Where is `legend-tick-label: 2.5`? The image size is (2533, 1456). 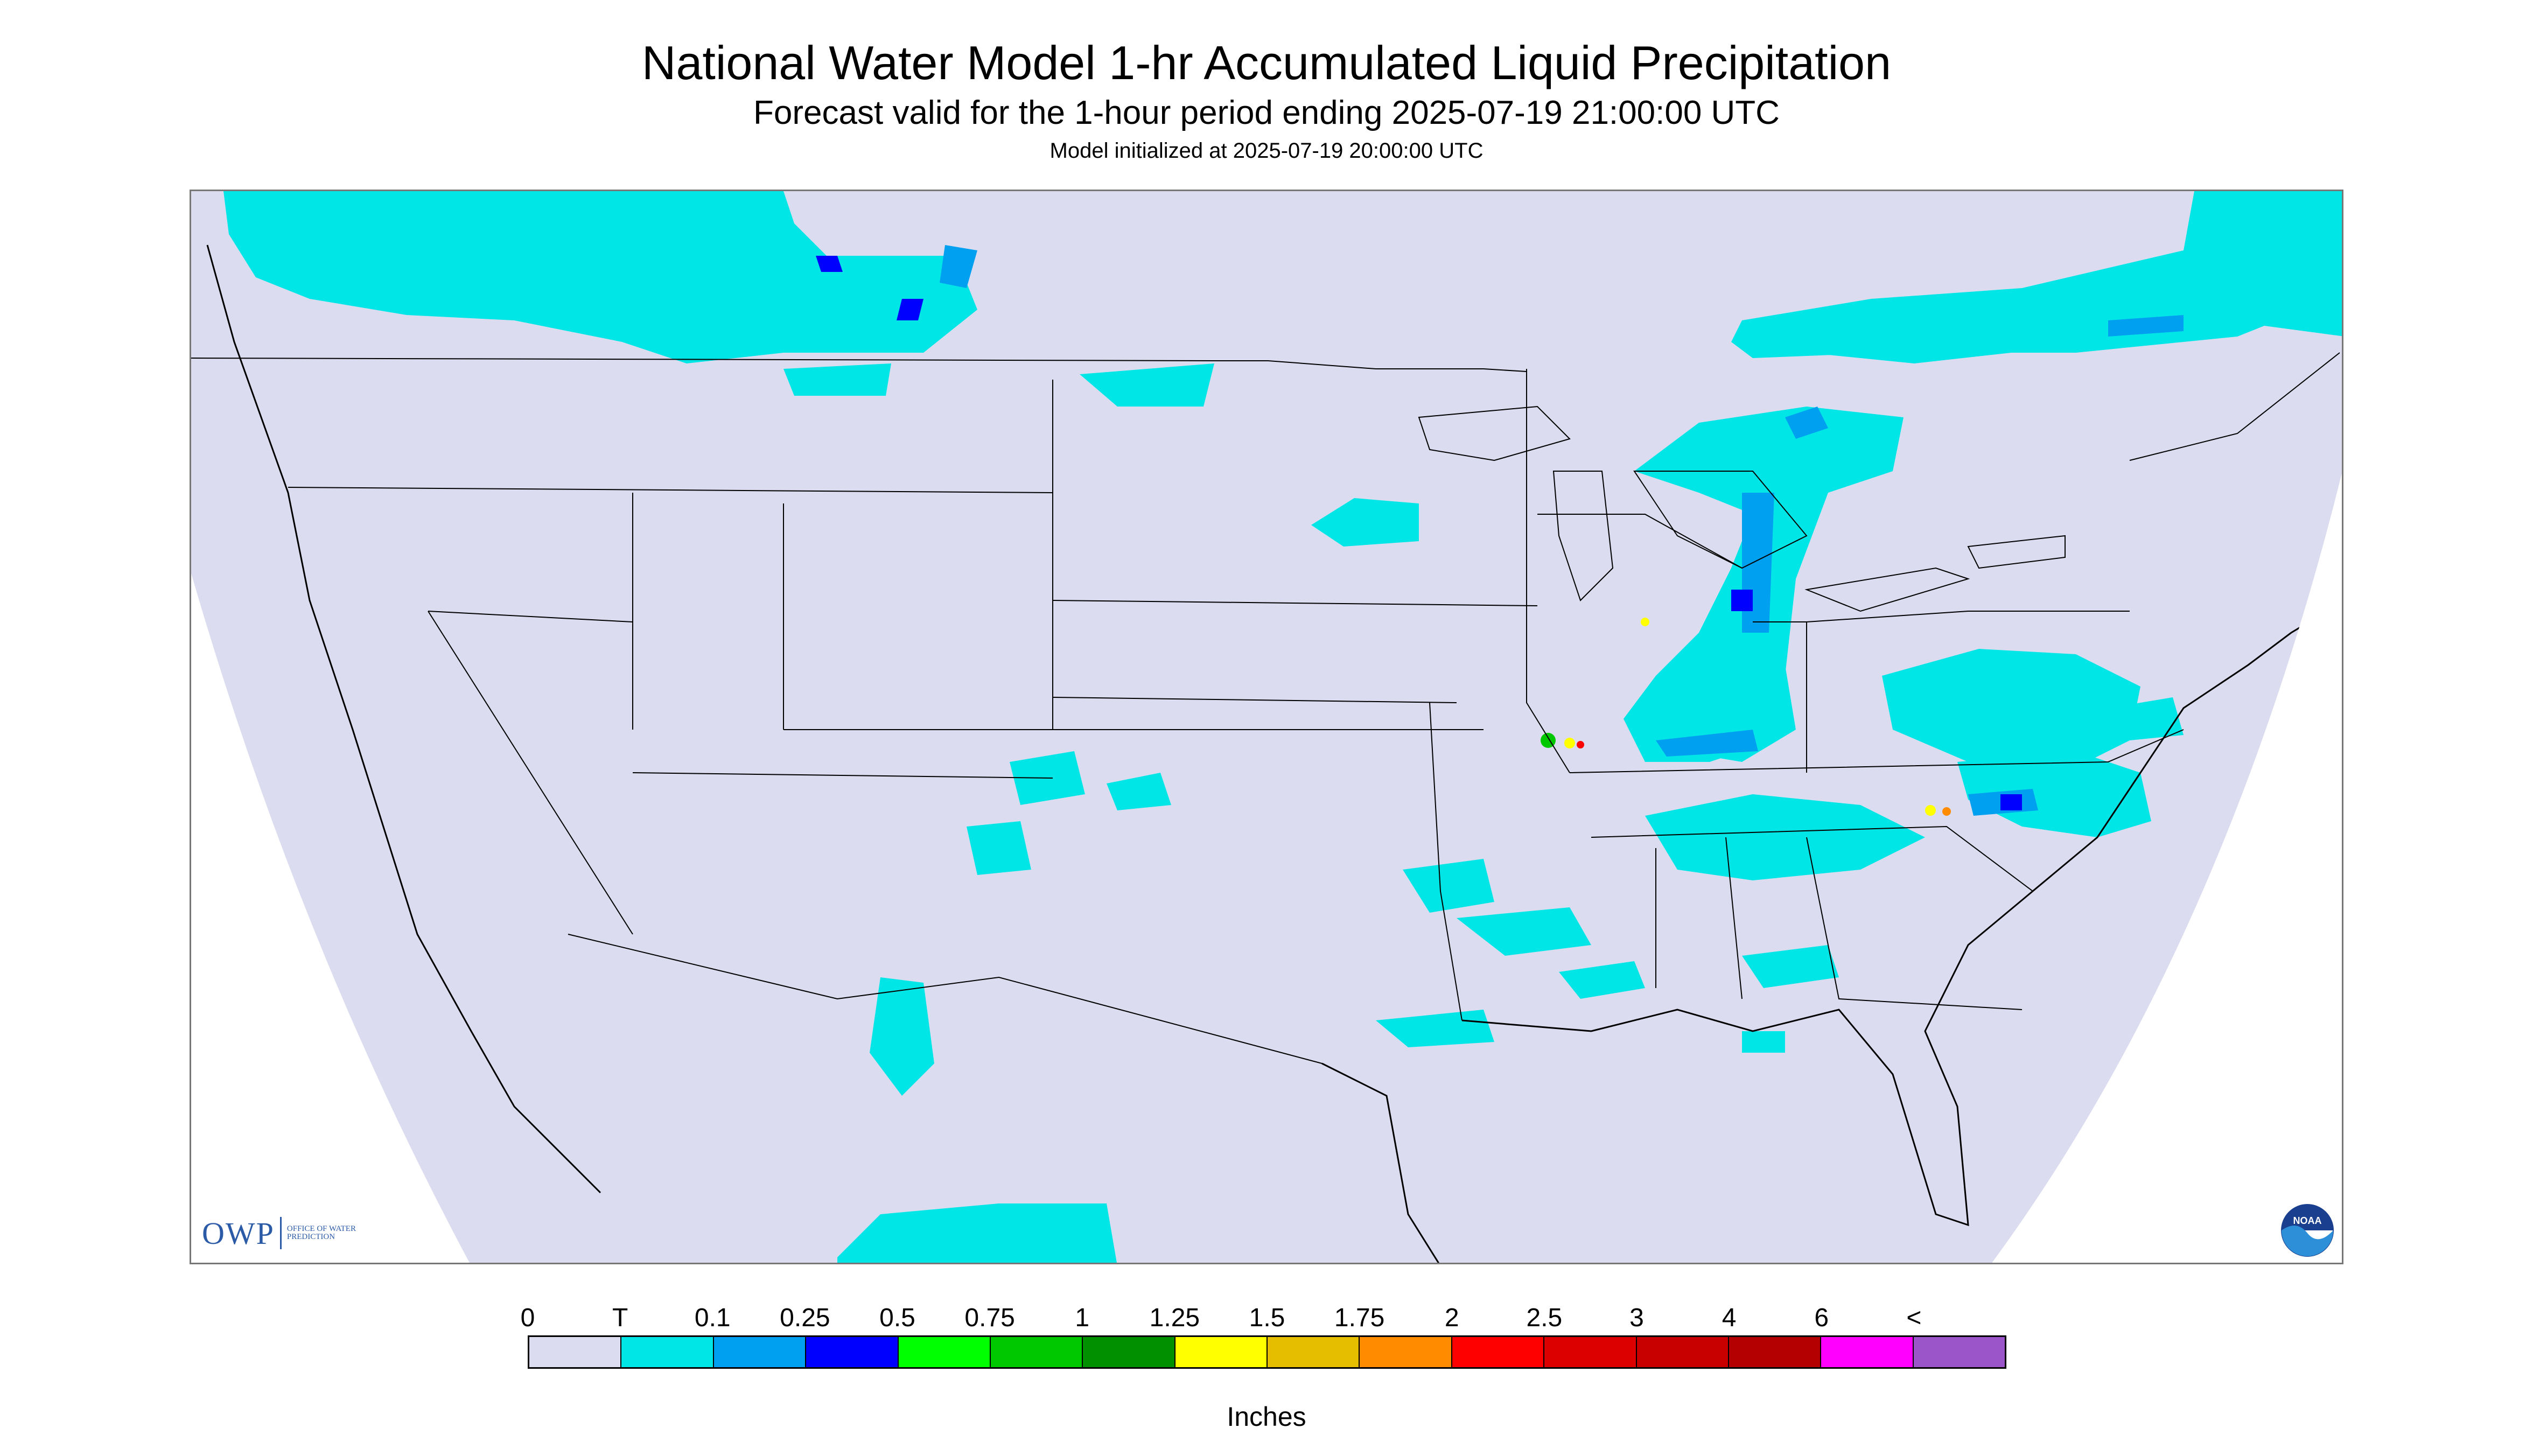 legend-tick-label: 2.5 is located at coordinates (1544, 1318).